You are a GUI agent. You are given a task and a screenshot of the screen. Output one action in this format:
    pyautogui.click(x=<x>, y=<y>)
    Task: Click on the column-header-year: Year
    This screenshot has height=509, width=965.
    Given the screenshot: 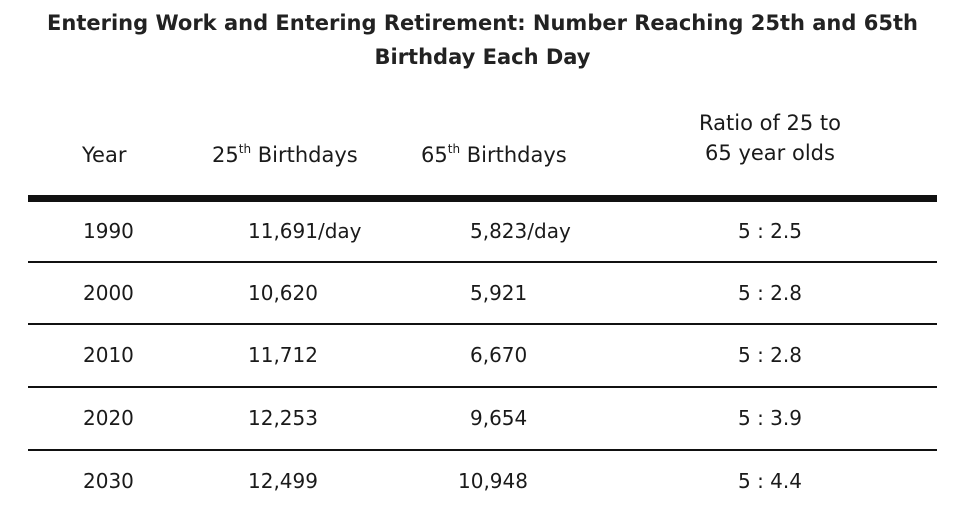 What is the action you would take?
    pyautogui.click(x=104, y=155)
    